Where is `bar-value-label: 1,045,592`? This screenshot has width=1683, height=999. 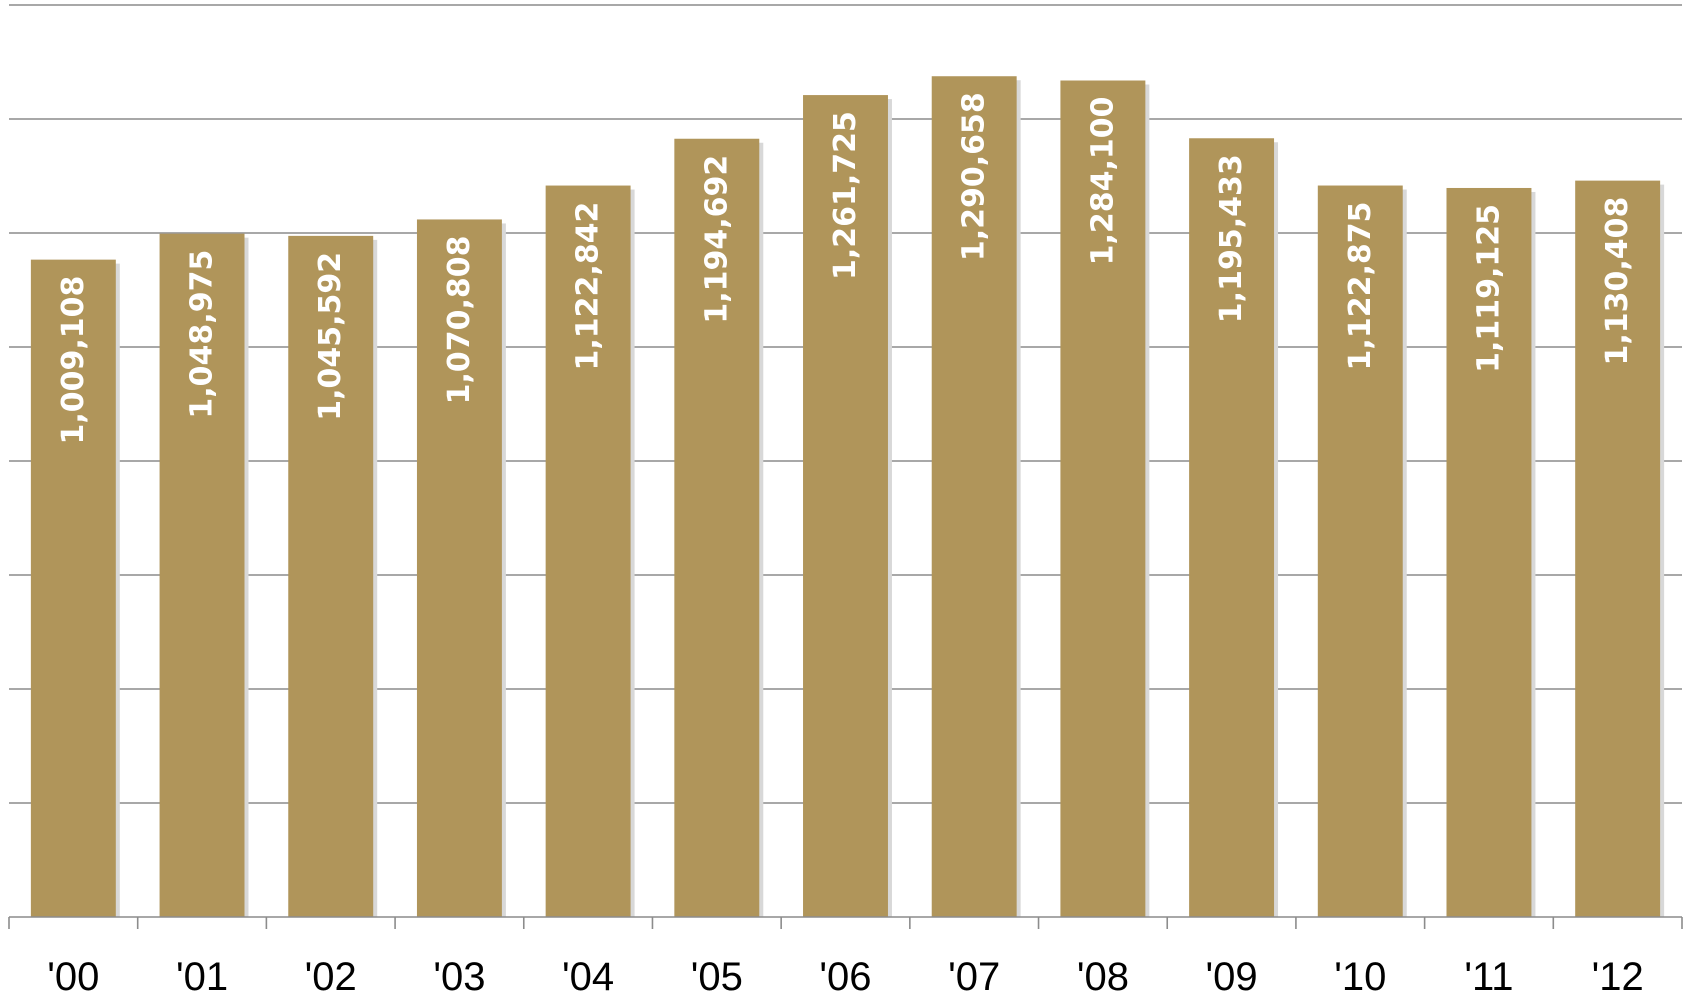 bar-value-label: 1,045,592 is located at coordinates (330, 336).